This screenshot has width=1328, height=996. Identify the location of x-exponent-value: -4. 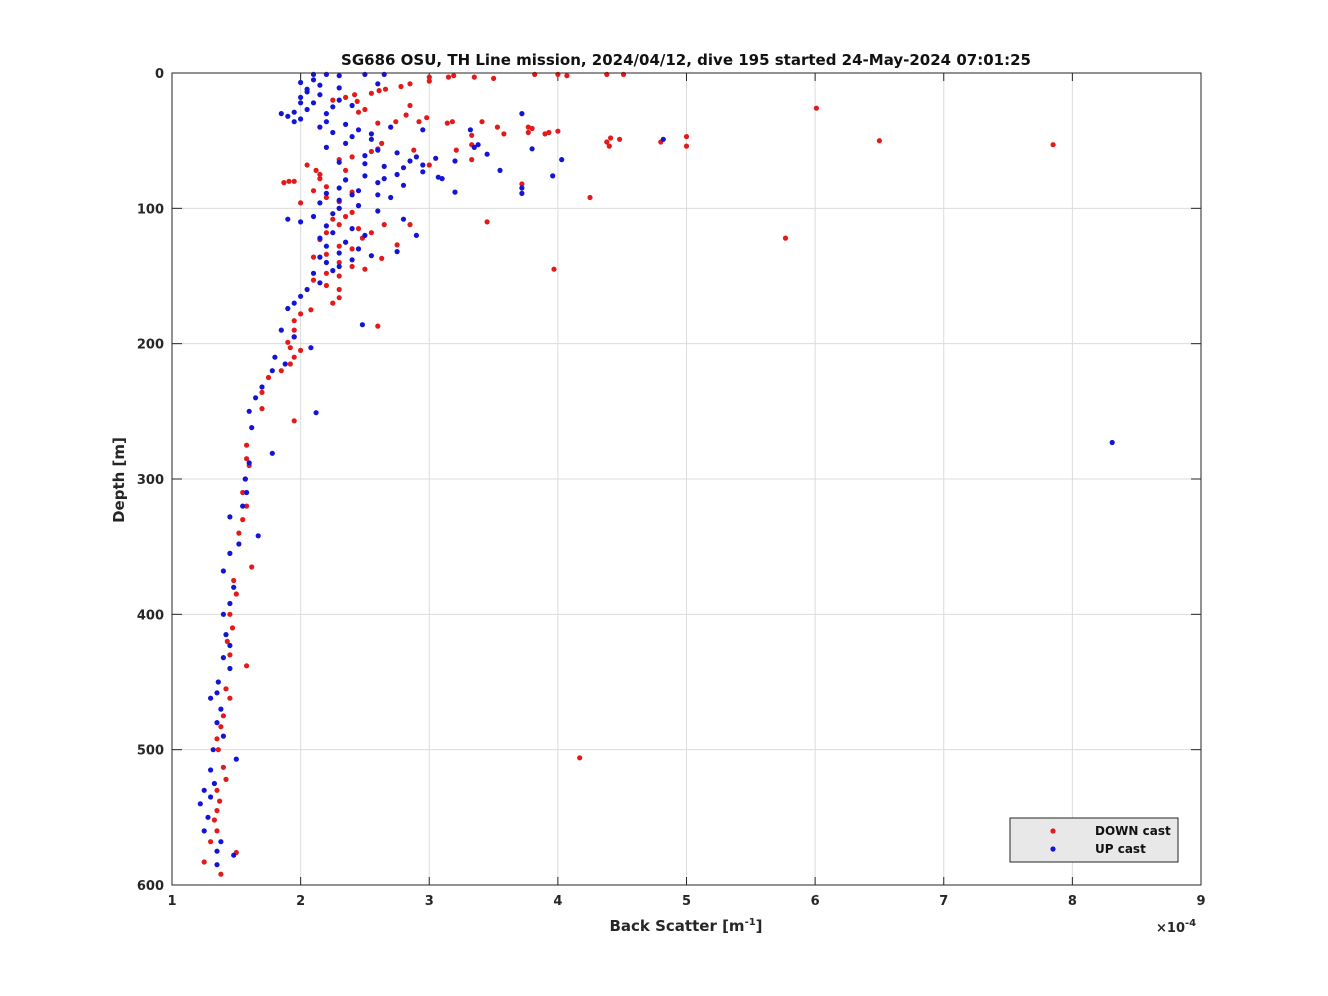
(1190, 923).